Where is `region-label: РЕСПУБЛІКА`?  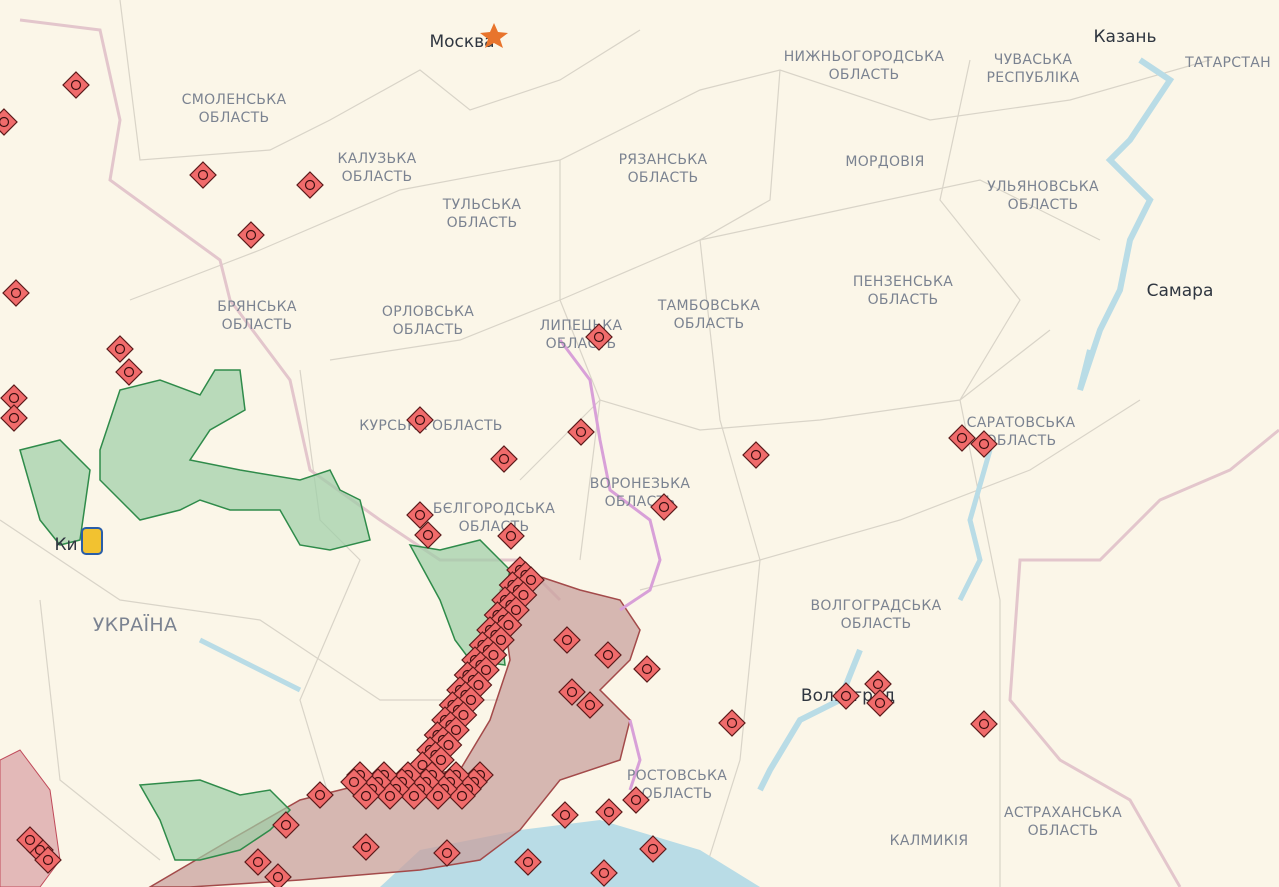
region-label: РЕСПУБЛІКА is located at coordinates (1033, 78).